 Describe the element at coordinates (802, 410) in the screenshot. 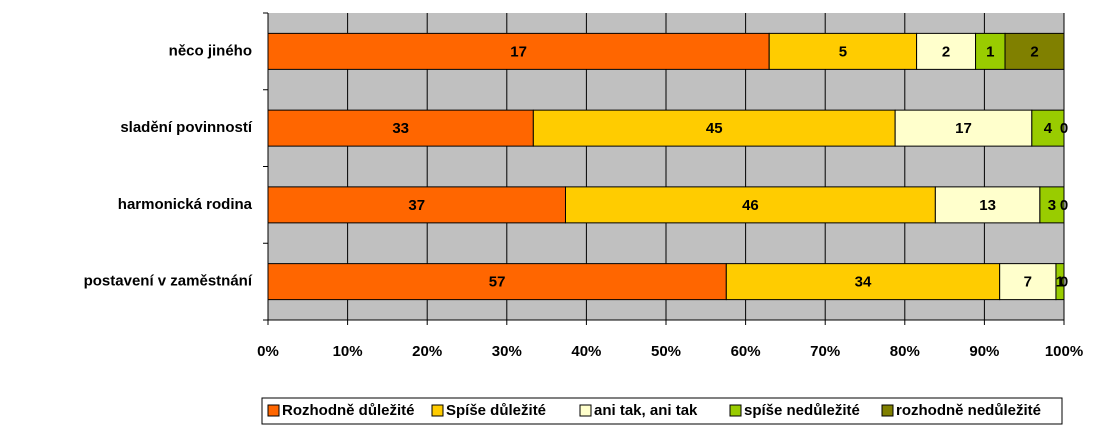

I see `legend-label: spíše nedůležité` at that location.